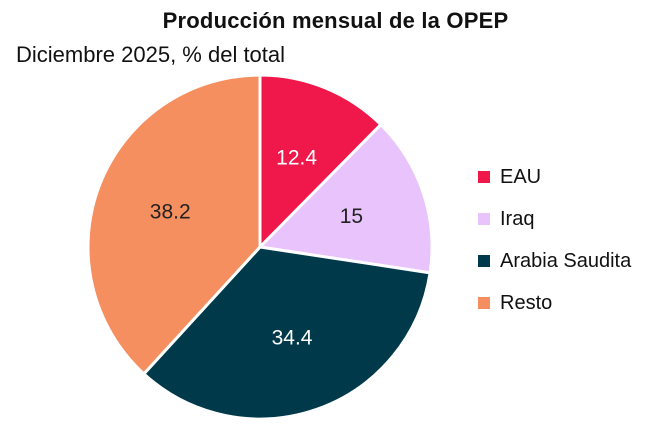  I want to click on legend-item: Resto, so click(573, 303).